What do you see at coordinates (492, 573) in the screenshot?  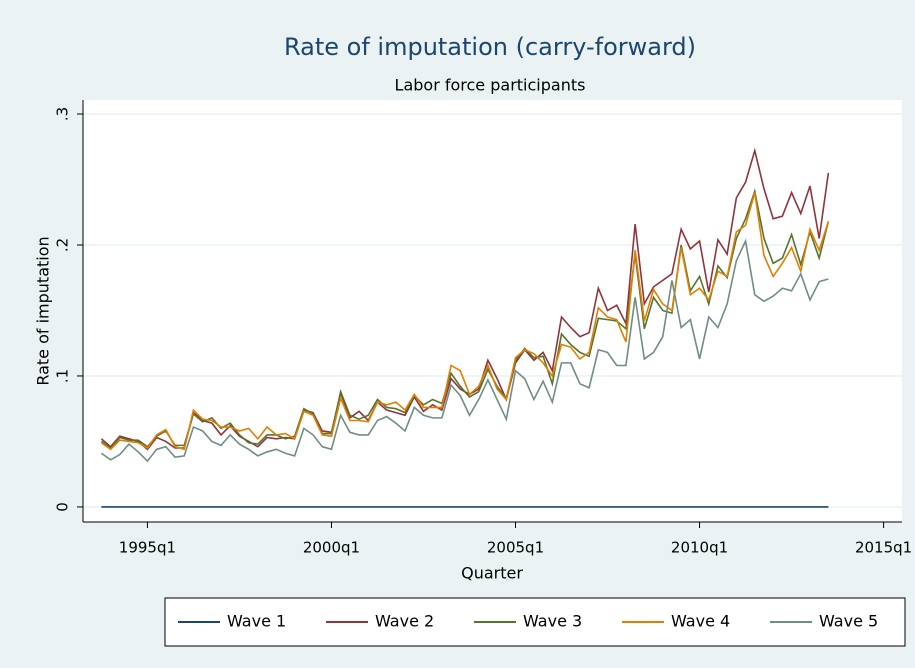 I see `x-axis-title: Quarter` at bounding box center [492, 573].